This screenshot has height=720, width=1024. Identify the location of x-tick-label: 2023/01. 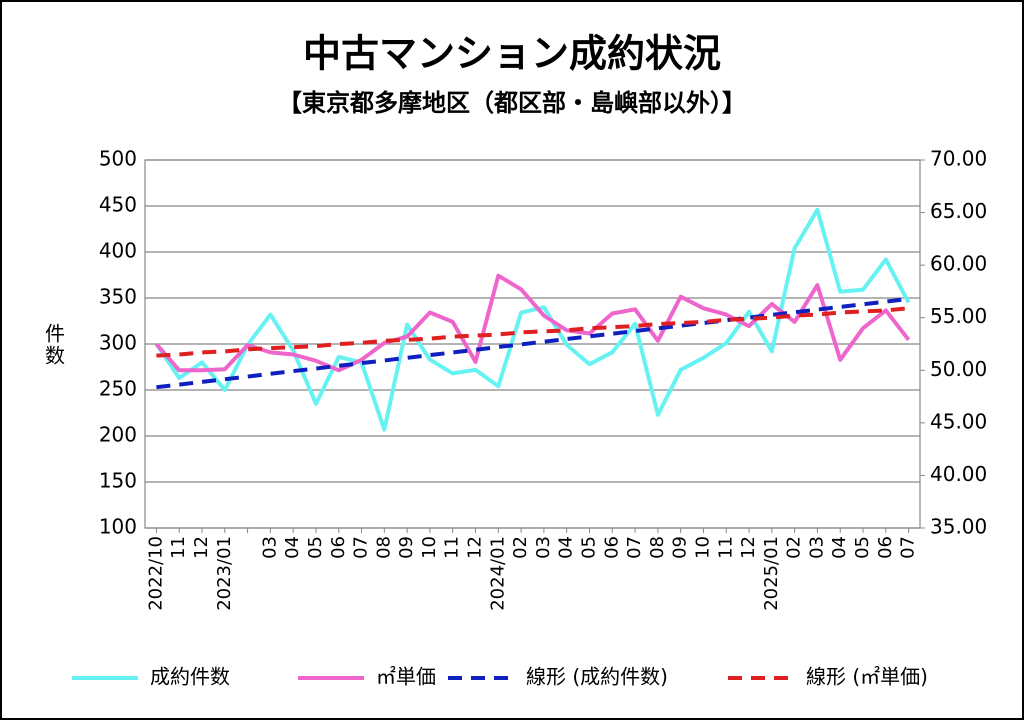
(224, 573).